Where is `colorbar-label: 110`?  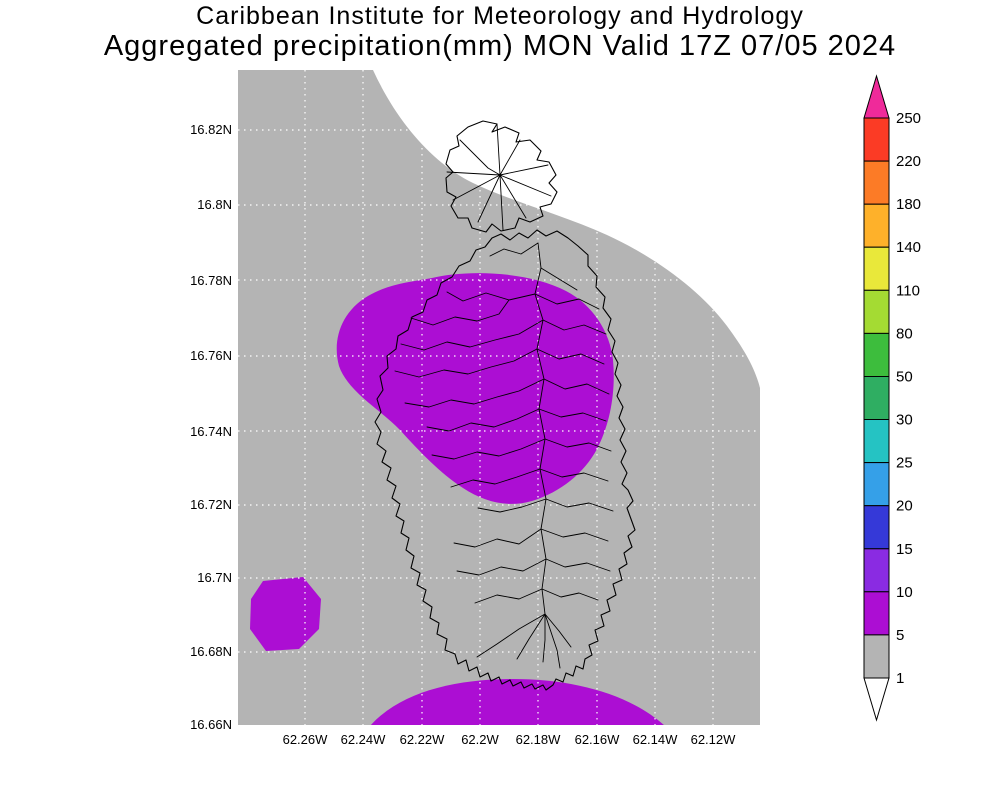
colorbar-label: 110 is located at coordinates (908, 290).